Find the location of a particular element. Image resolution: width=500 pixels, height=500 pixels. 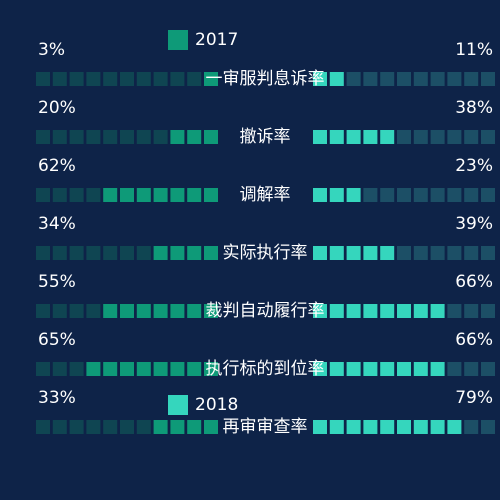

legend-label: 2017 is located at coordinates (216, 40).